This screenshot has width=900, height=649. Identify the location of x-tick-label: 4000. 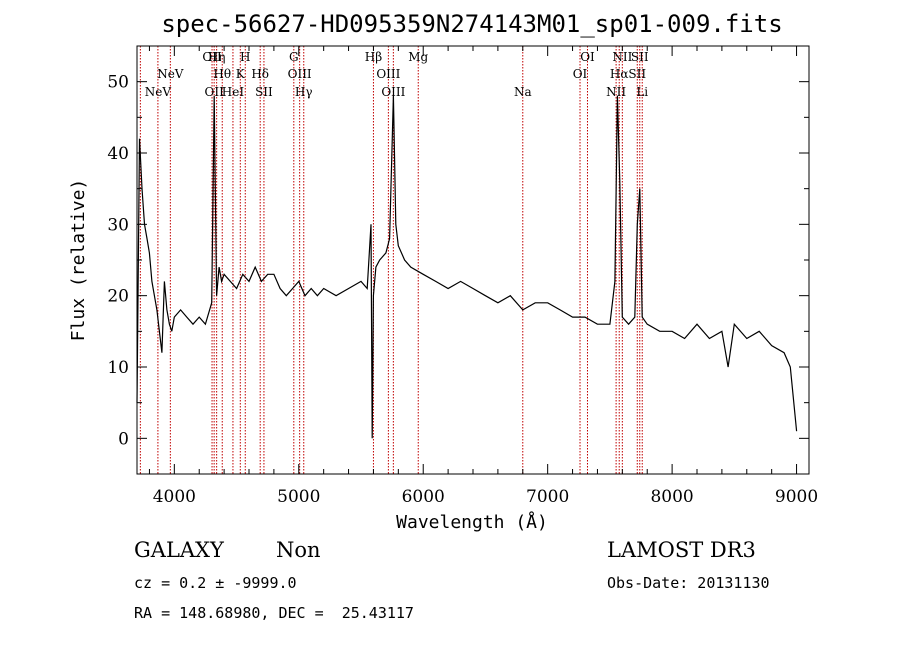
(174, 497).